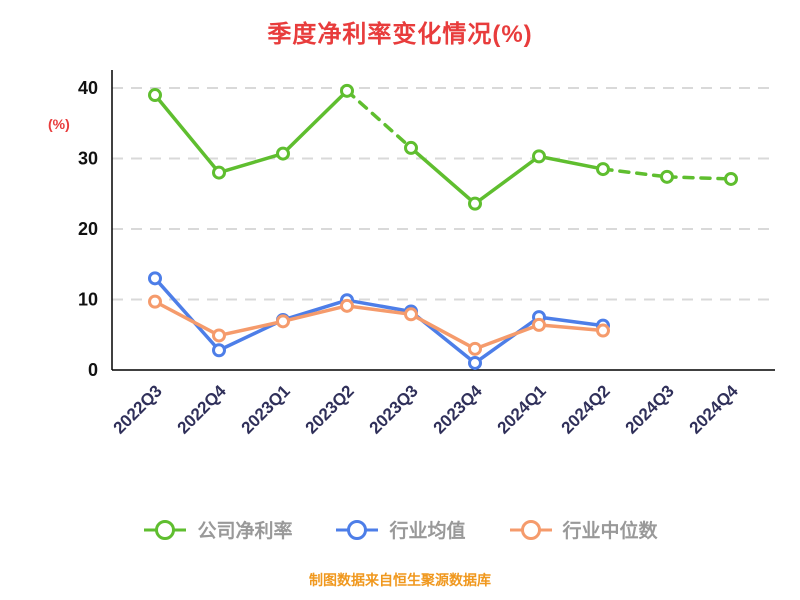 The width and height of the screenshot is (800, 600). Describe the element at coordinates (330, 409) in the screenshot. I see `x-tick-label: 2023Q2` at that location.